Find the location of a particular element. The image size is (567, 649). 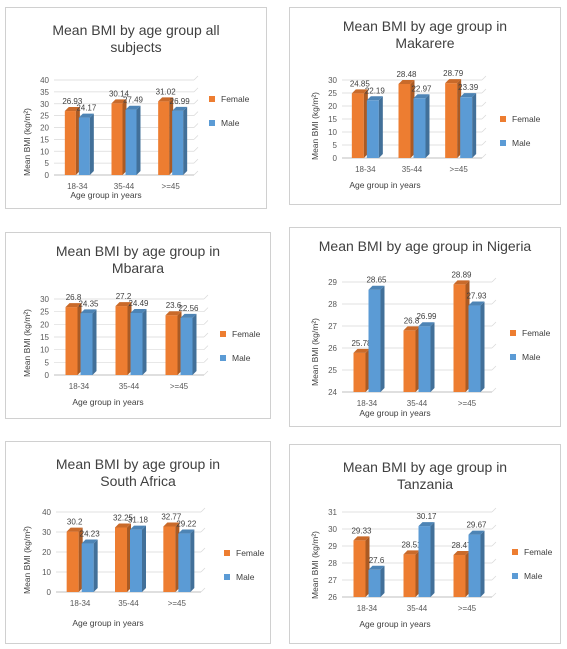

data-label: 23.6 is located at coordinates (174, 305).